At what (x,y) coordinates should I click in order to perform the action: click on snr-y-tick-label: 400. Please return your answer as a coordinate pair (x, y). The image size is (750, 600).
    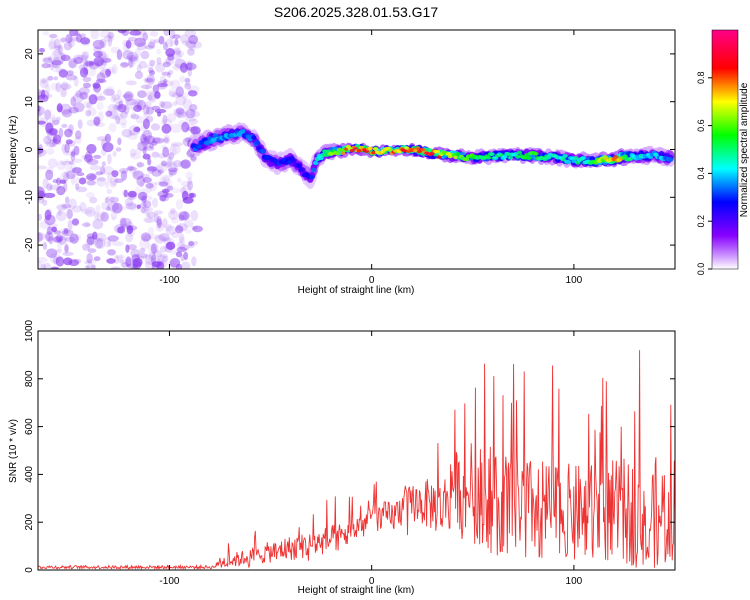
    Looking at the image, I should click on (29, 474).